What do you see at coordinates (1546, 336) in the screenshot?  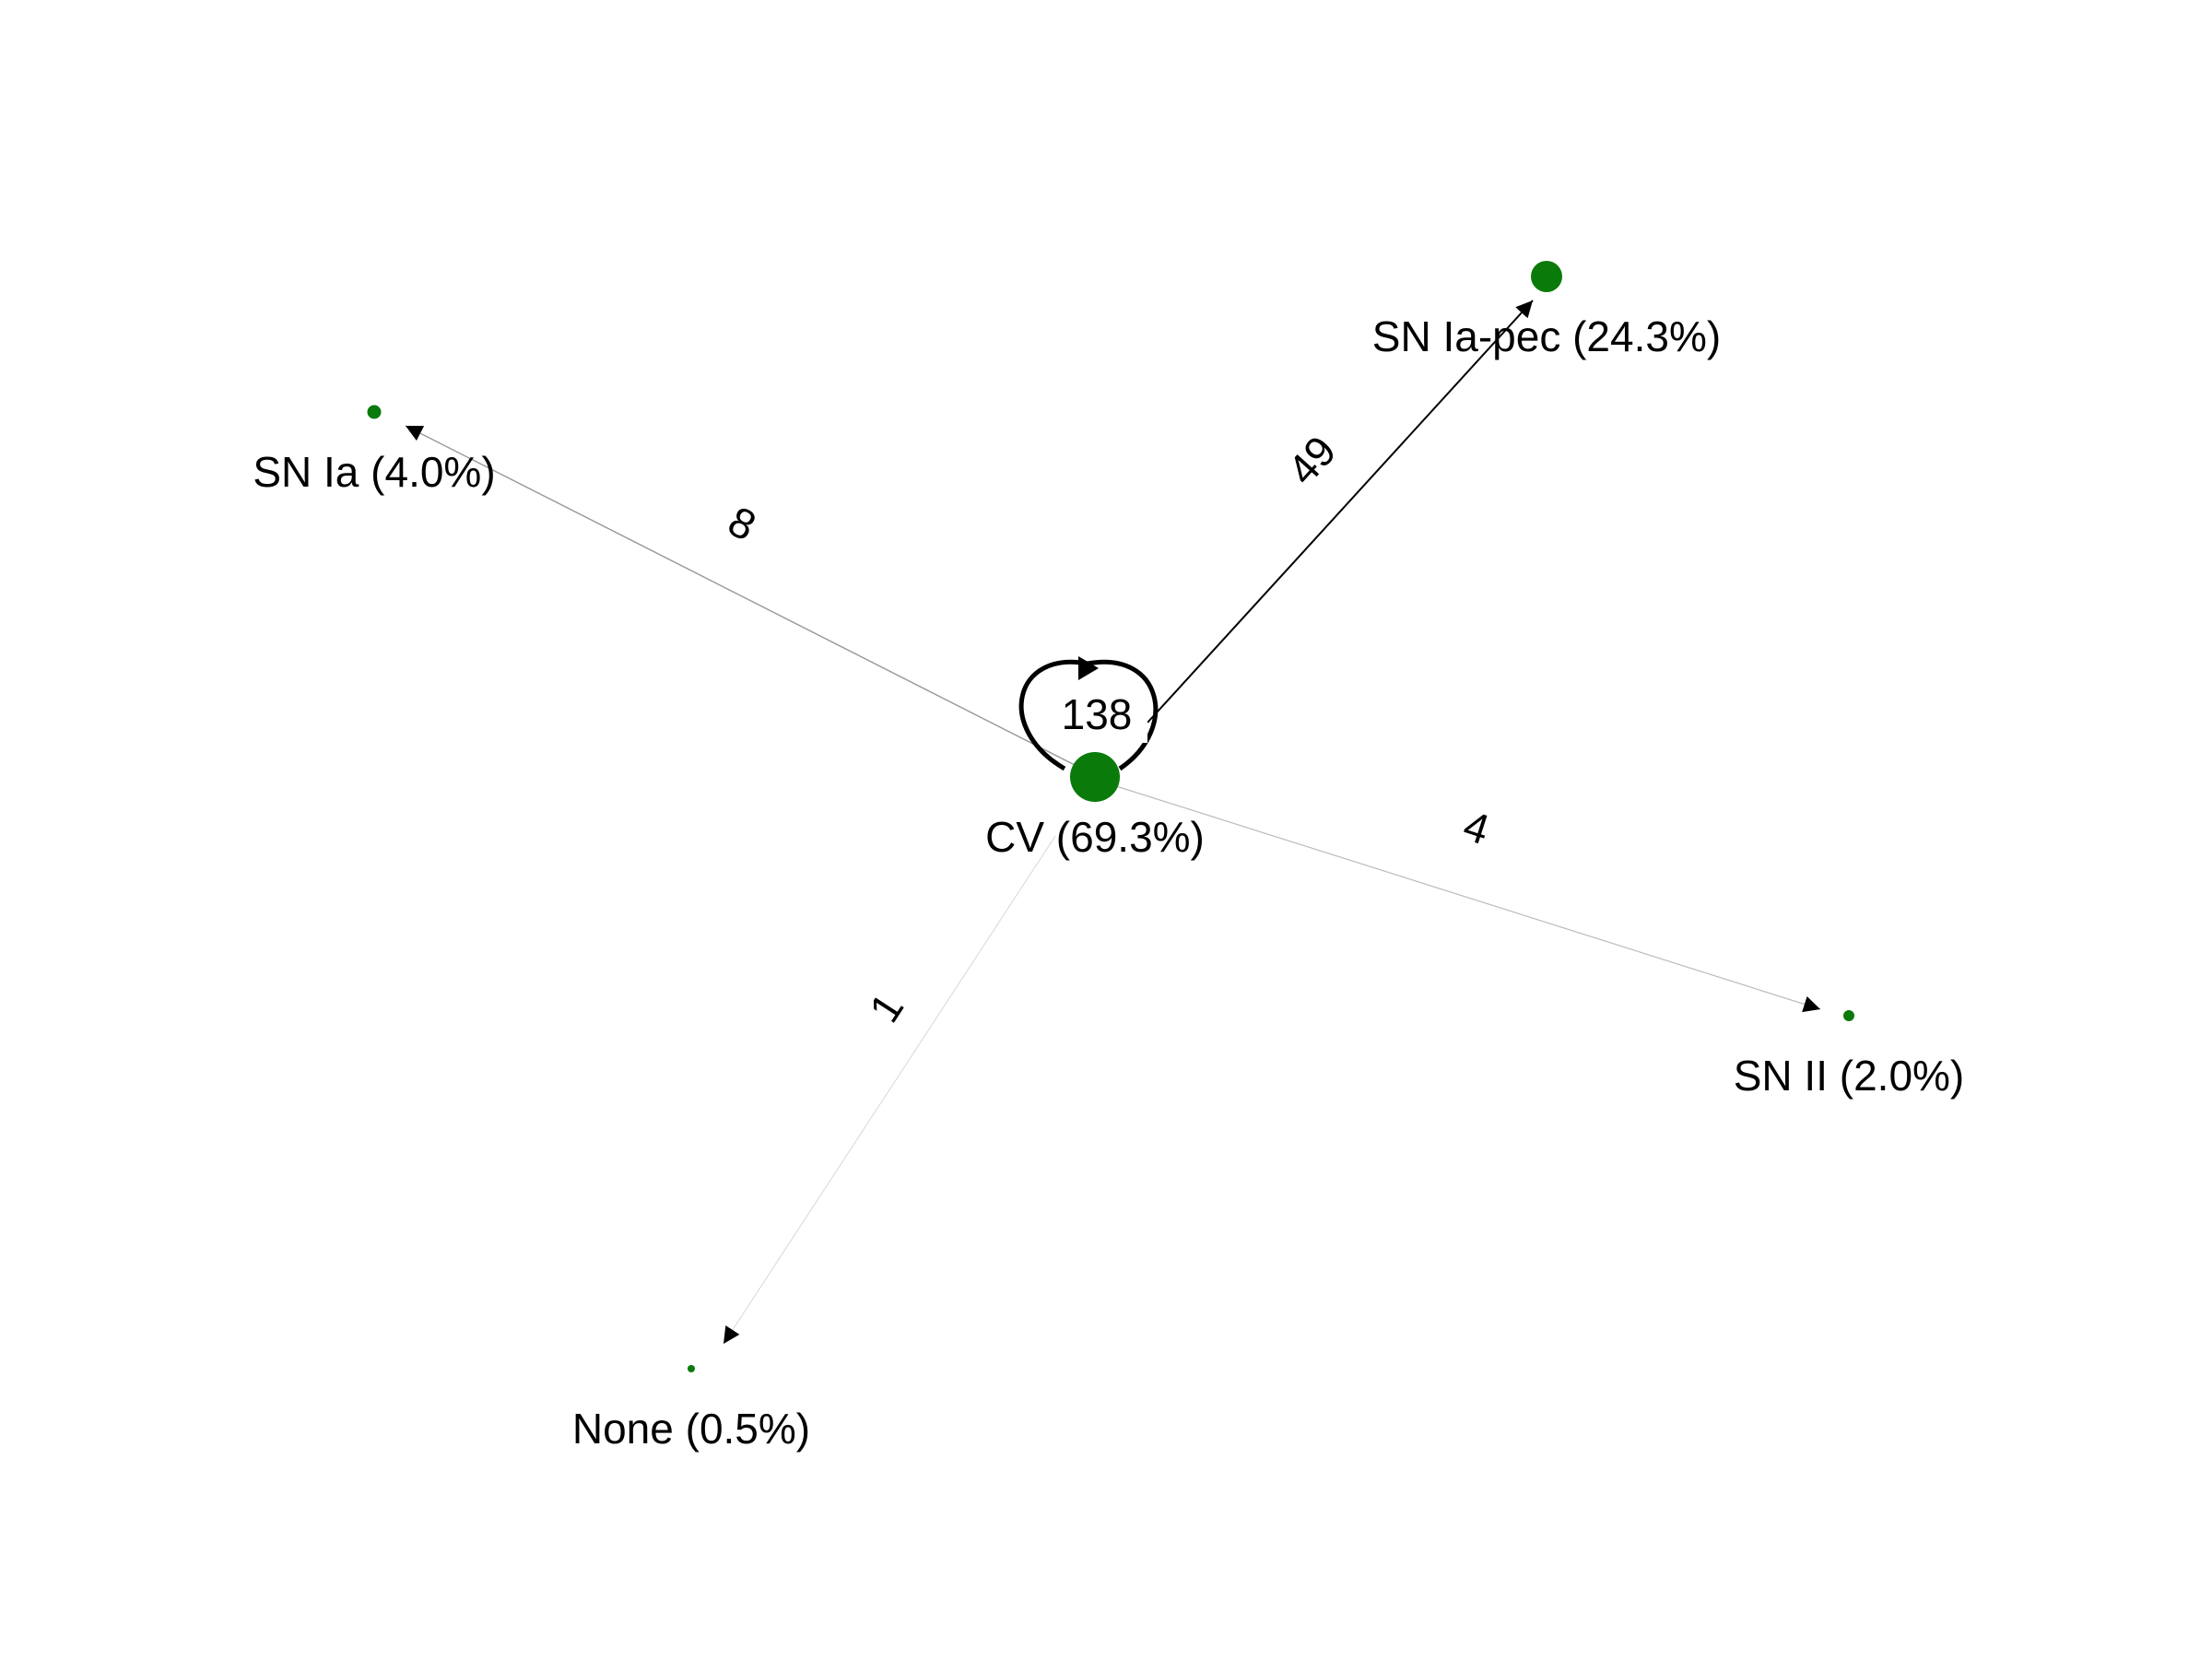 I see `node-label-sn-ia-pec: SN Ia-pec (24.3%)` at bounding box center [1546, 336].